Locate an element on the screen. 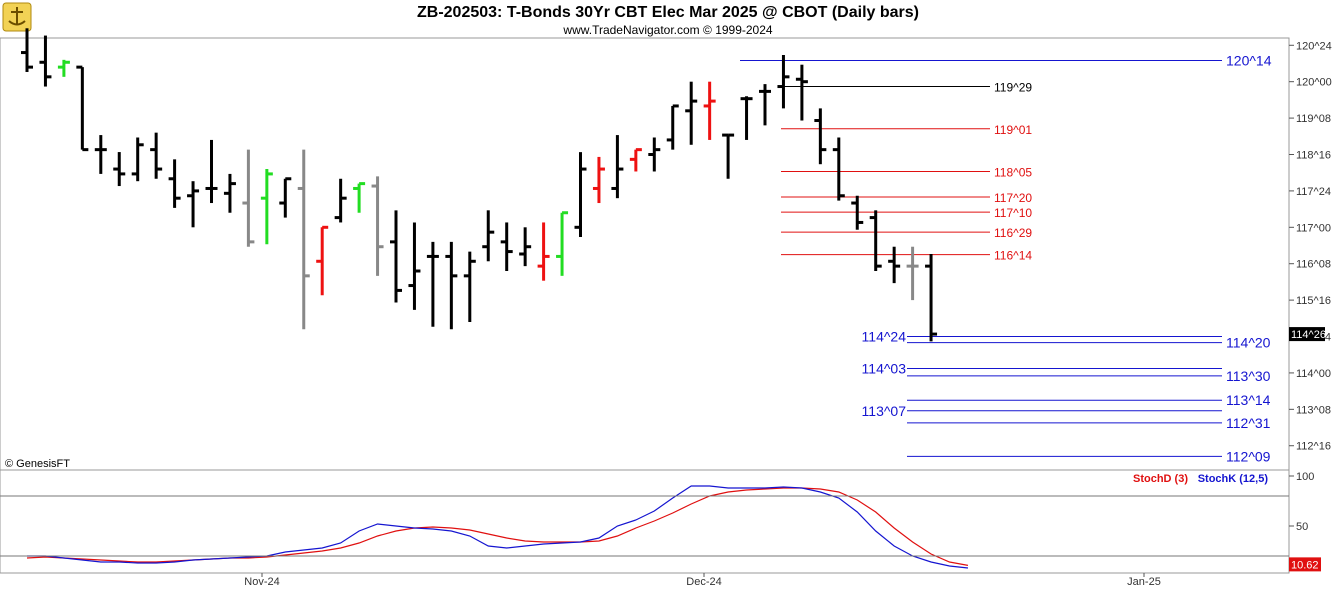 Image resolution: width=1336 pixels, height=591 pixels. legend-stochk: StochK (12,5) is located at coordinates (1233, 479).